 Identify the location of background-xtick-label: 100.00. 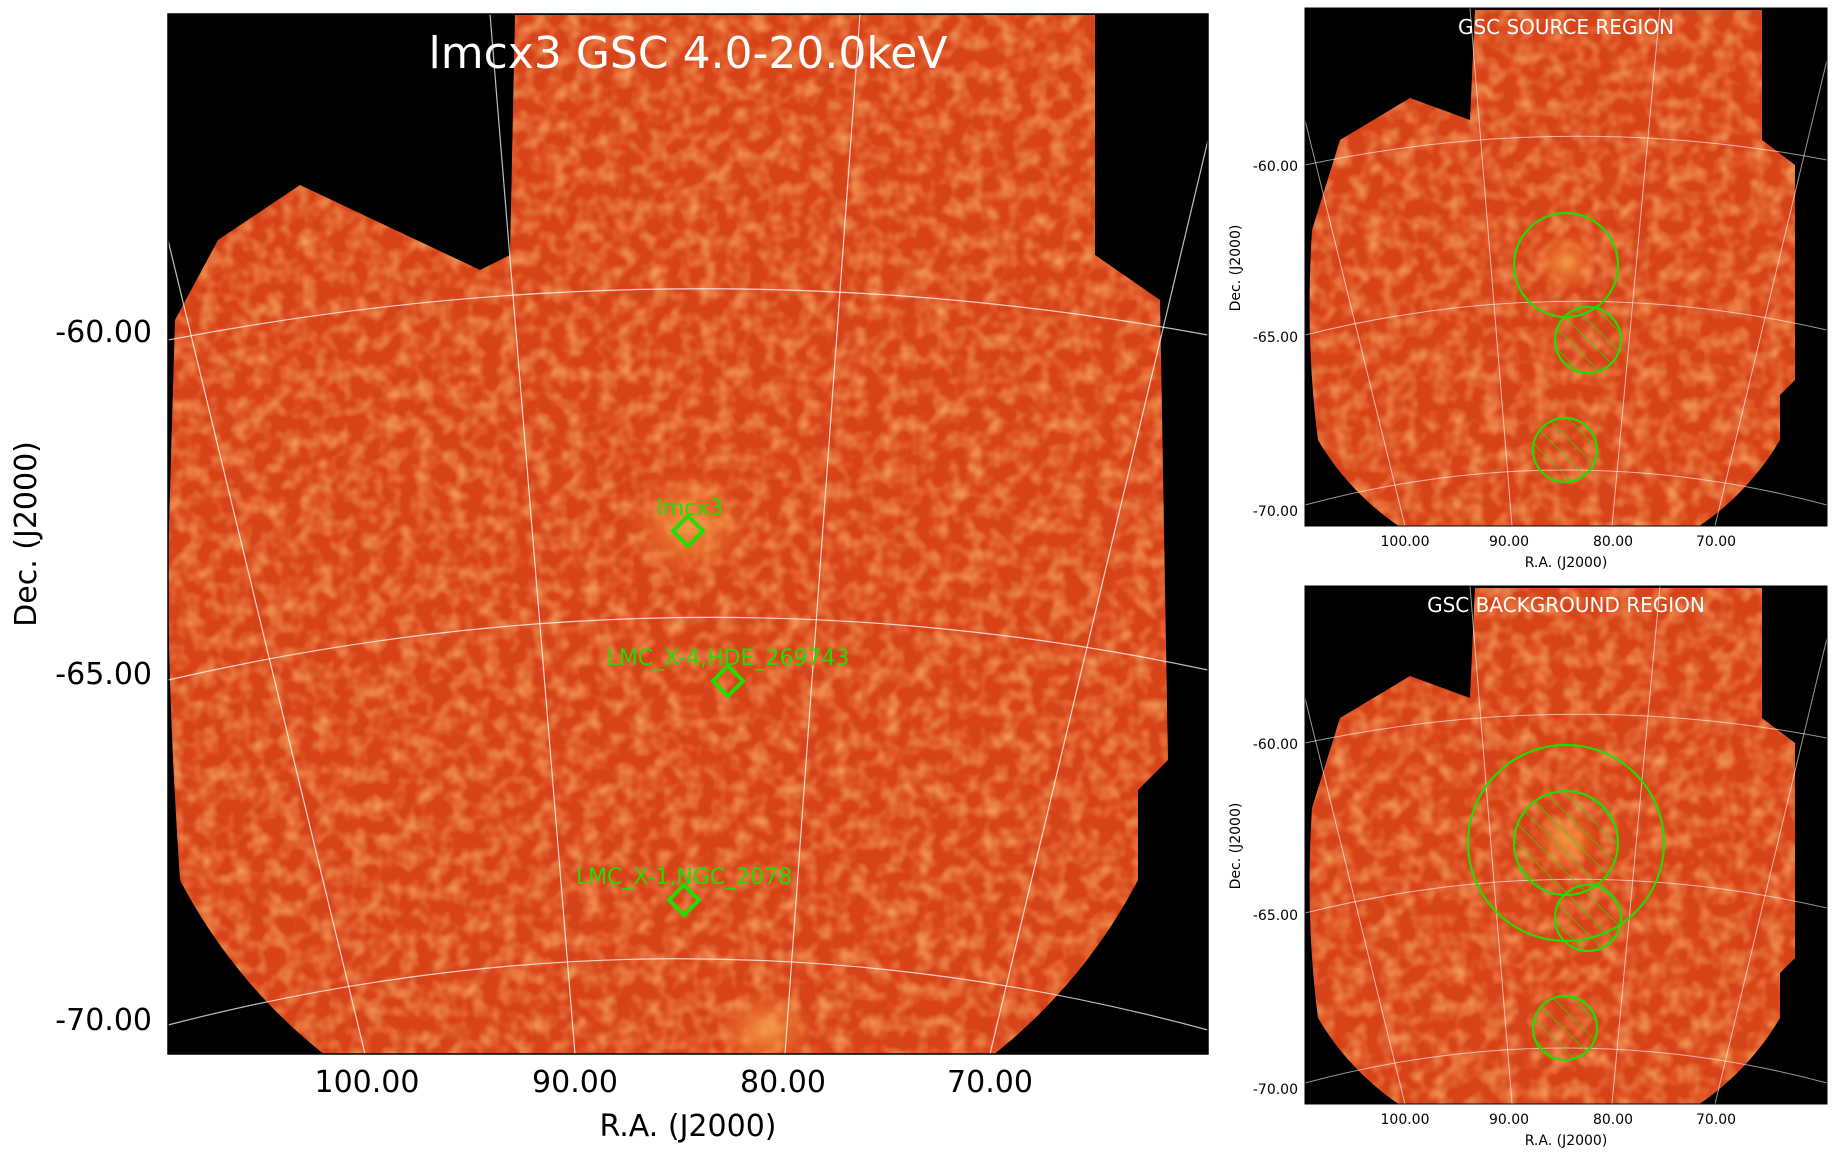
(1405, 1120).